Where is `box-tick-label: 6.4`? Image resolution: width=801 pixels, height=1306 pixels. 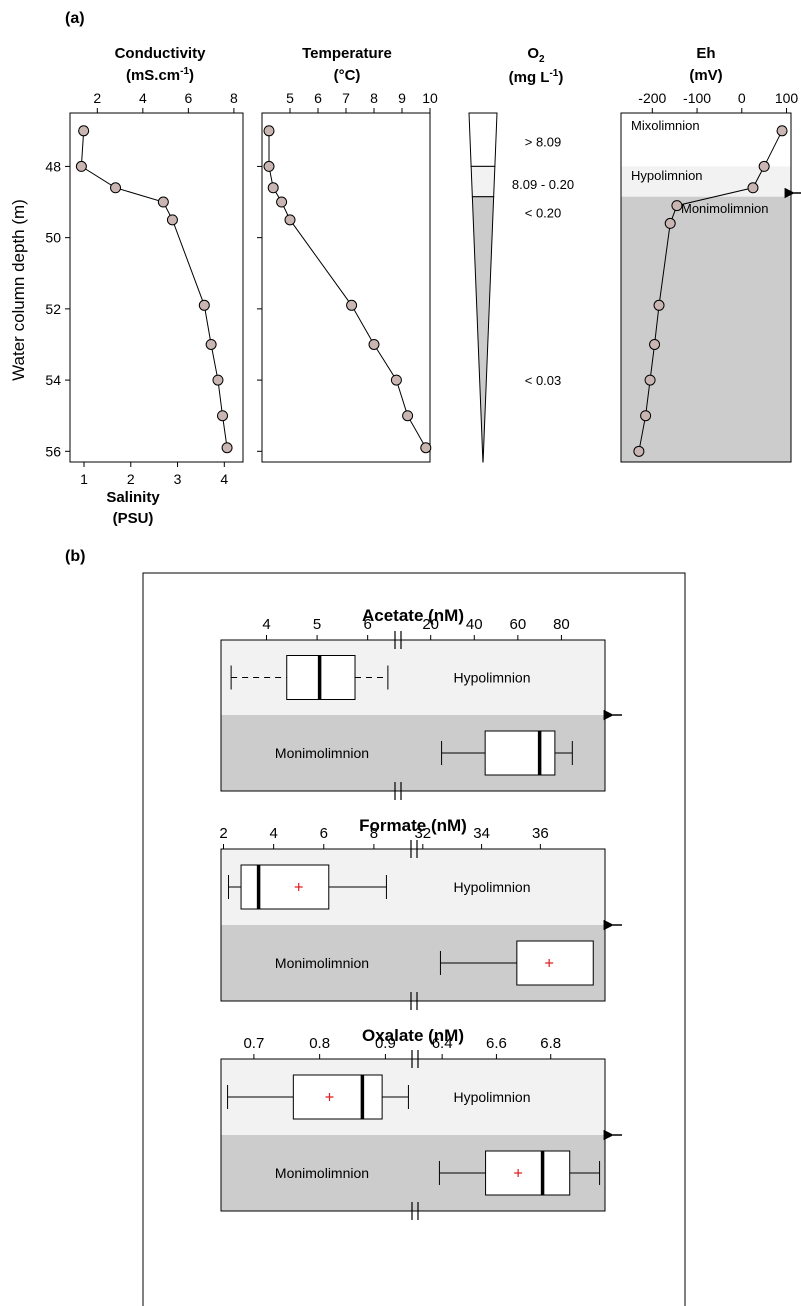 box-tick-label: 6.4 is located at coordinates (442, 1043).